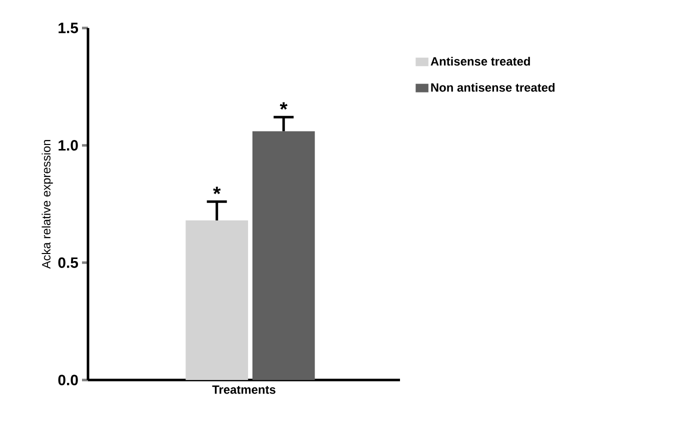  What do you see at coordinates (493, 87) in the screenshot?
I see `legend-label: Non antisense treated` at bounding box center [493, 87].